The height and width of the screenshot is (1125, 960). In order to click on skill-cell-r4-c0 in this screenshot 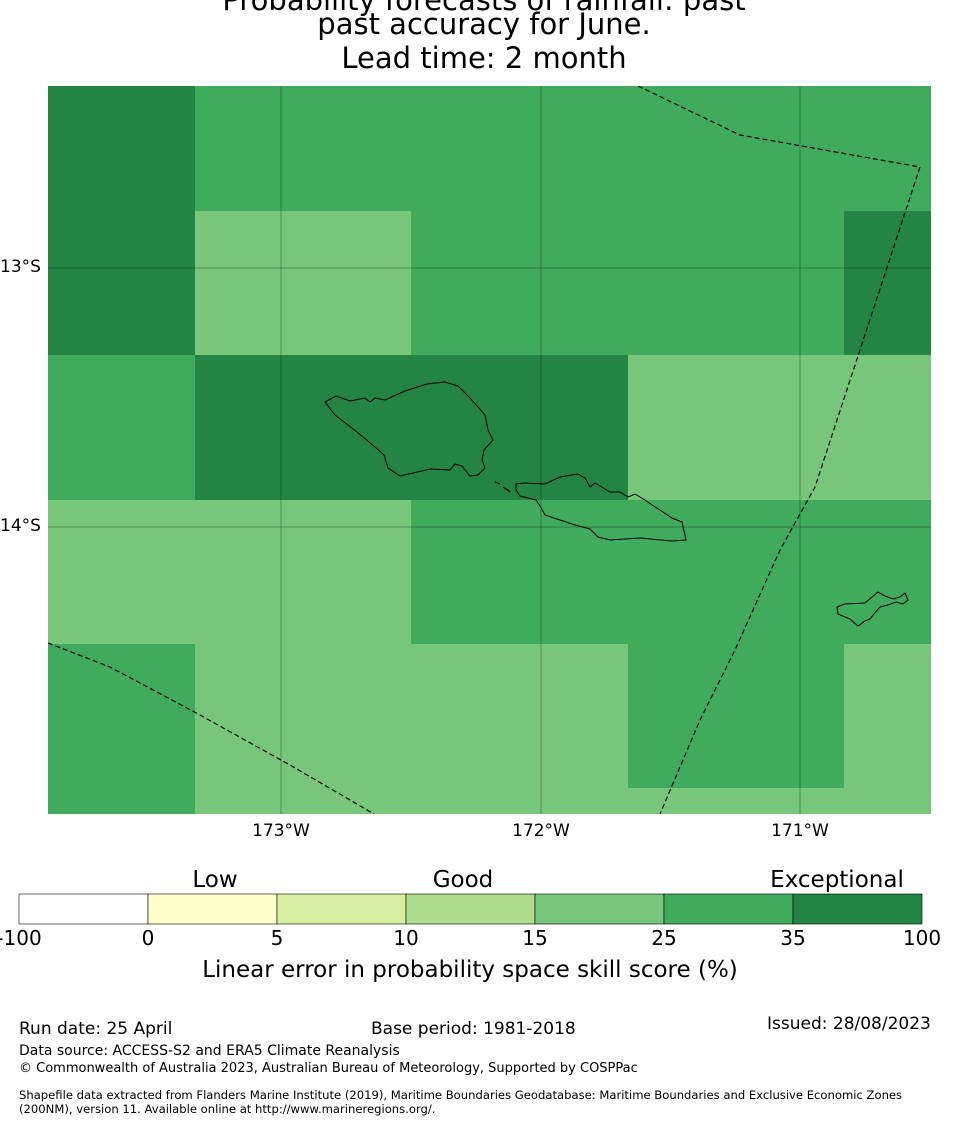, I will do `click(121, 716)`.